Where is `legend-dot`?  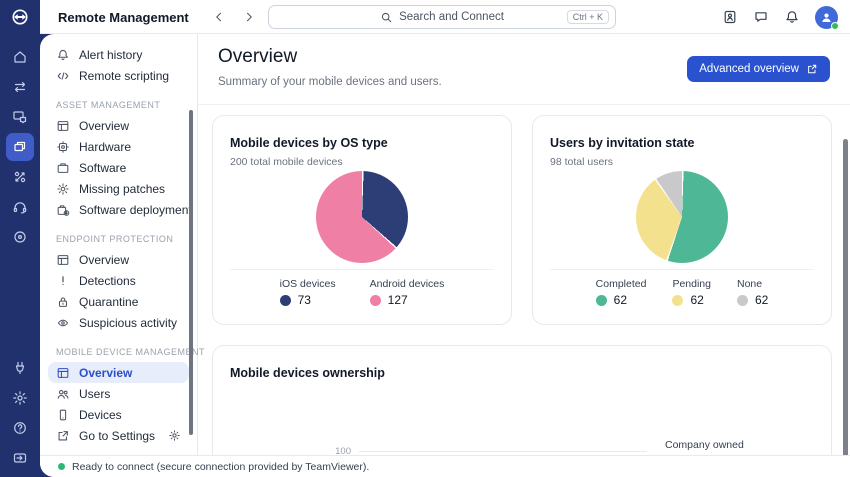 legend-dot is located at coordinates (742, 300).